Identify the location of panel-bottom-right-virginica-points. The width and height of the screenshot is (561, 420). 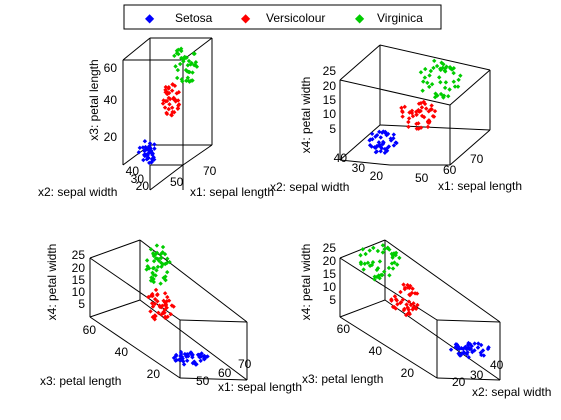
(380, 262).